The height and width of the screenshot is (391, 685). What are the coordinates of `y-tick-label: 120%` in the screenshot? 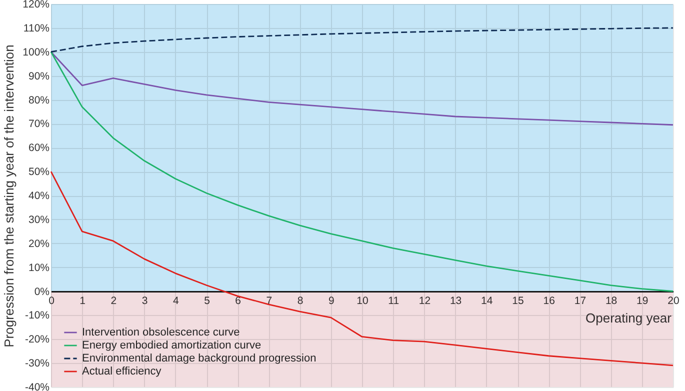 It's located at (36, 5).